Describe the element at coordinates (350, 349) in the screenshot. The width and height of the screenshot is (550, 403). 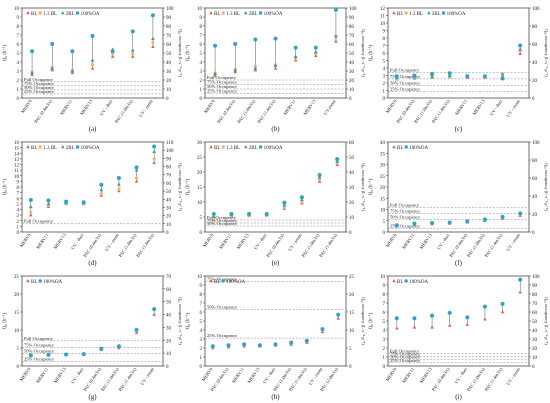
I see `y2-tick-label: 5` at that location.